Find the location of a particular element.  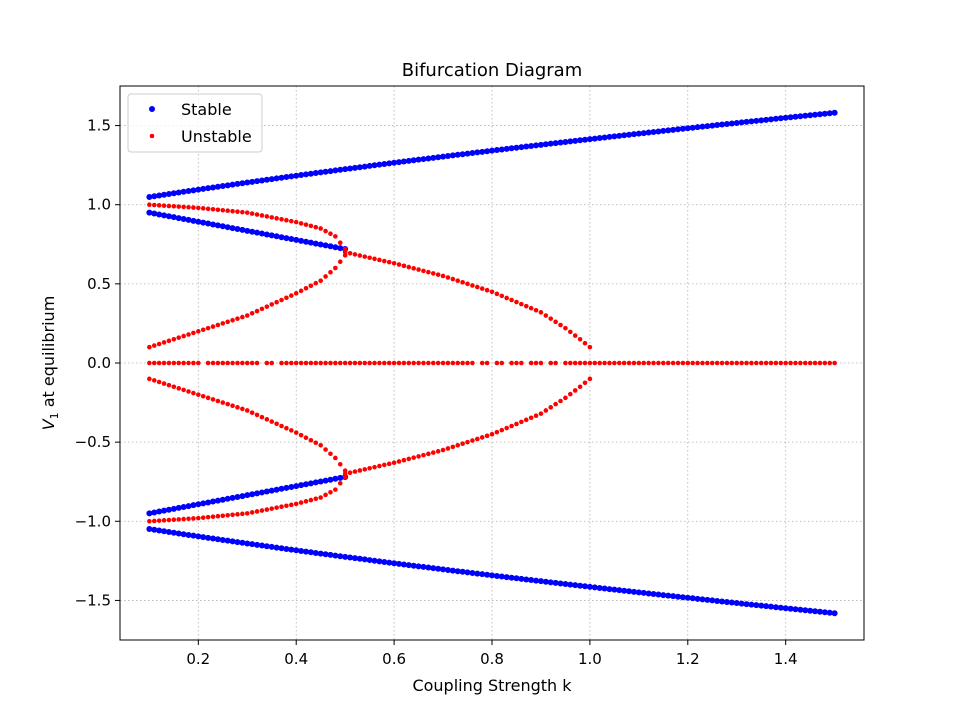

x-tick-label: 0.8 is located at coordinates (492, 659).